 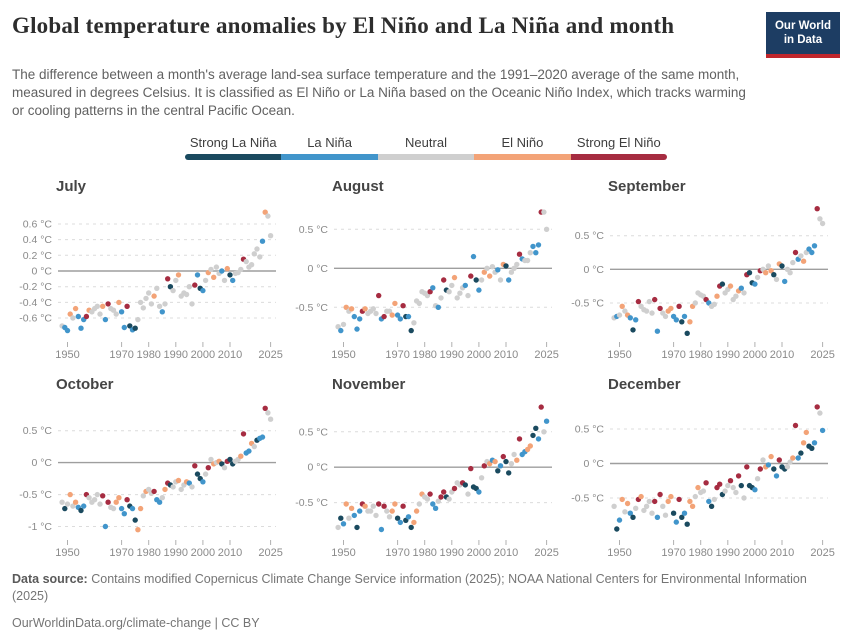 I want to click on legend-item-la-ni-a: La Niña, so click(x=329, y=147).